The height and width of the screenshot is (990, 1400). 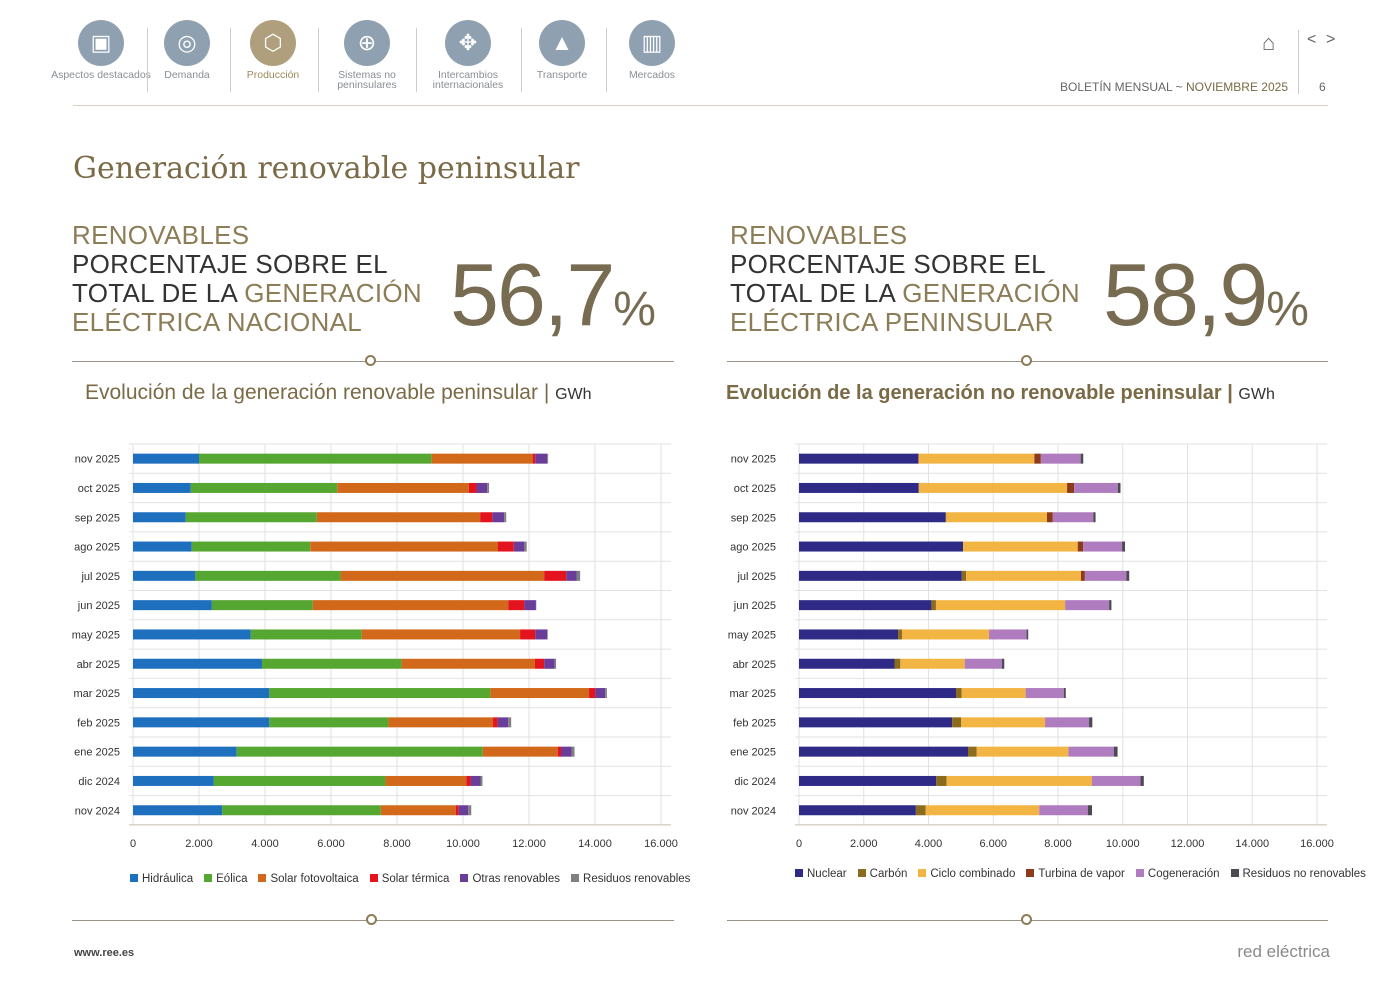 What do you see at coordinates (700, 105) in the screenshot?
I see `header-rule` at bounding box center [700, 105].